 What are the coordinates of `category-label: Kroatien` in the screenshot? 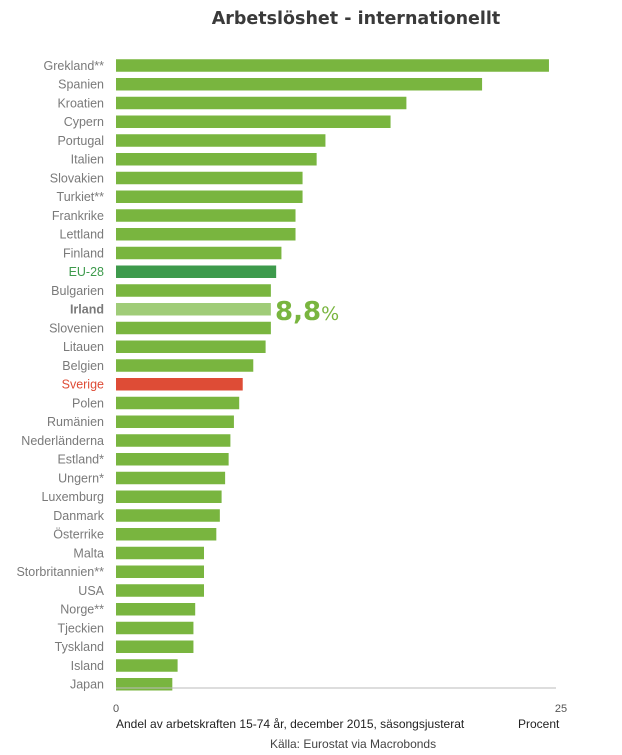 It's located at (80, 103).